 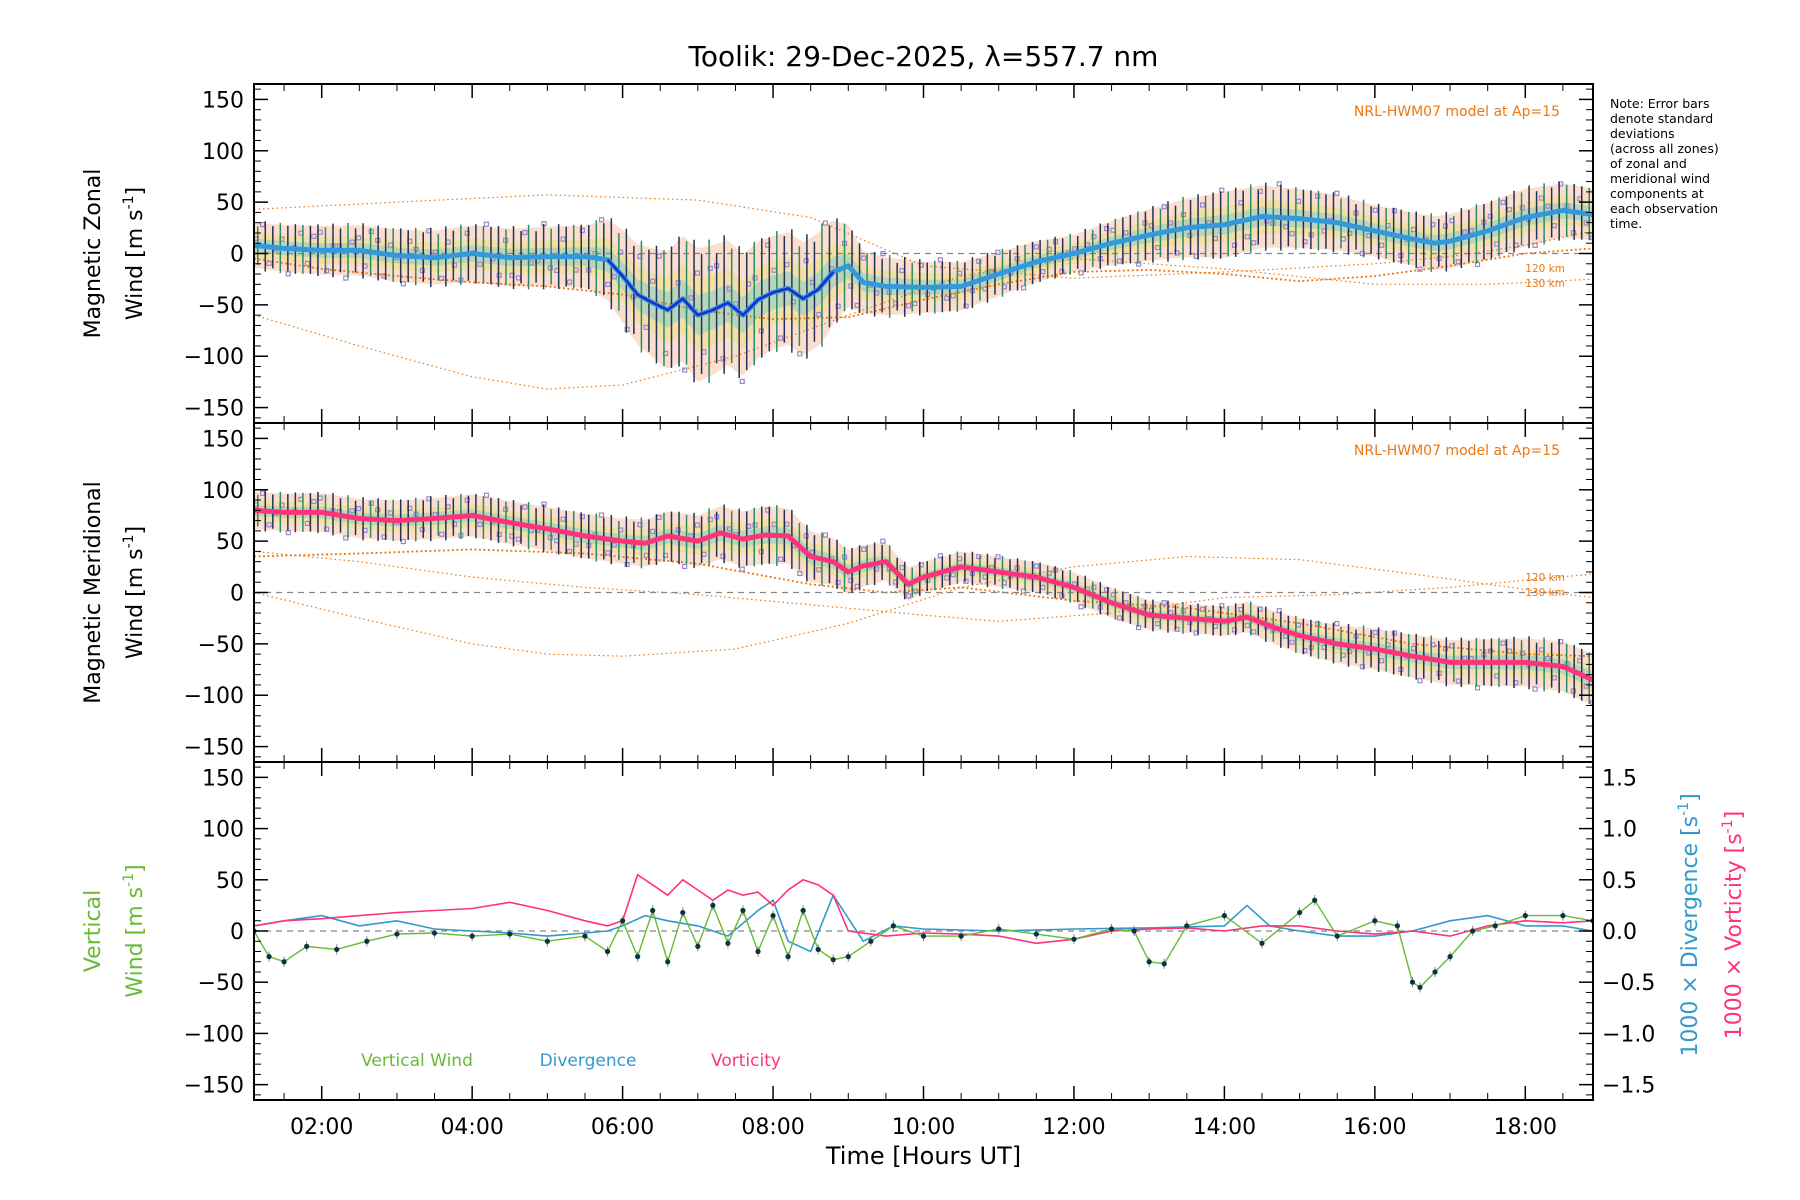 What do you see at coordinates (237, 594) in the screenshot?
I see `y-tick-label: 0` at bounding box center [237, 594].